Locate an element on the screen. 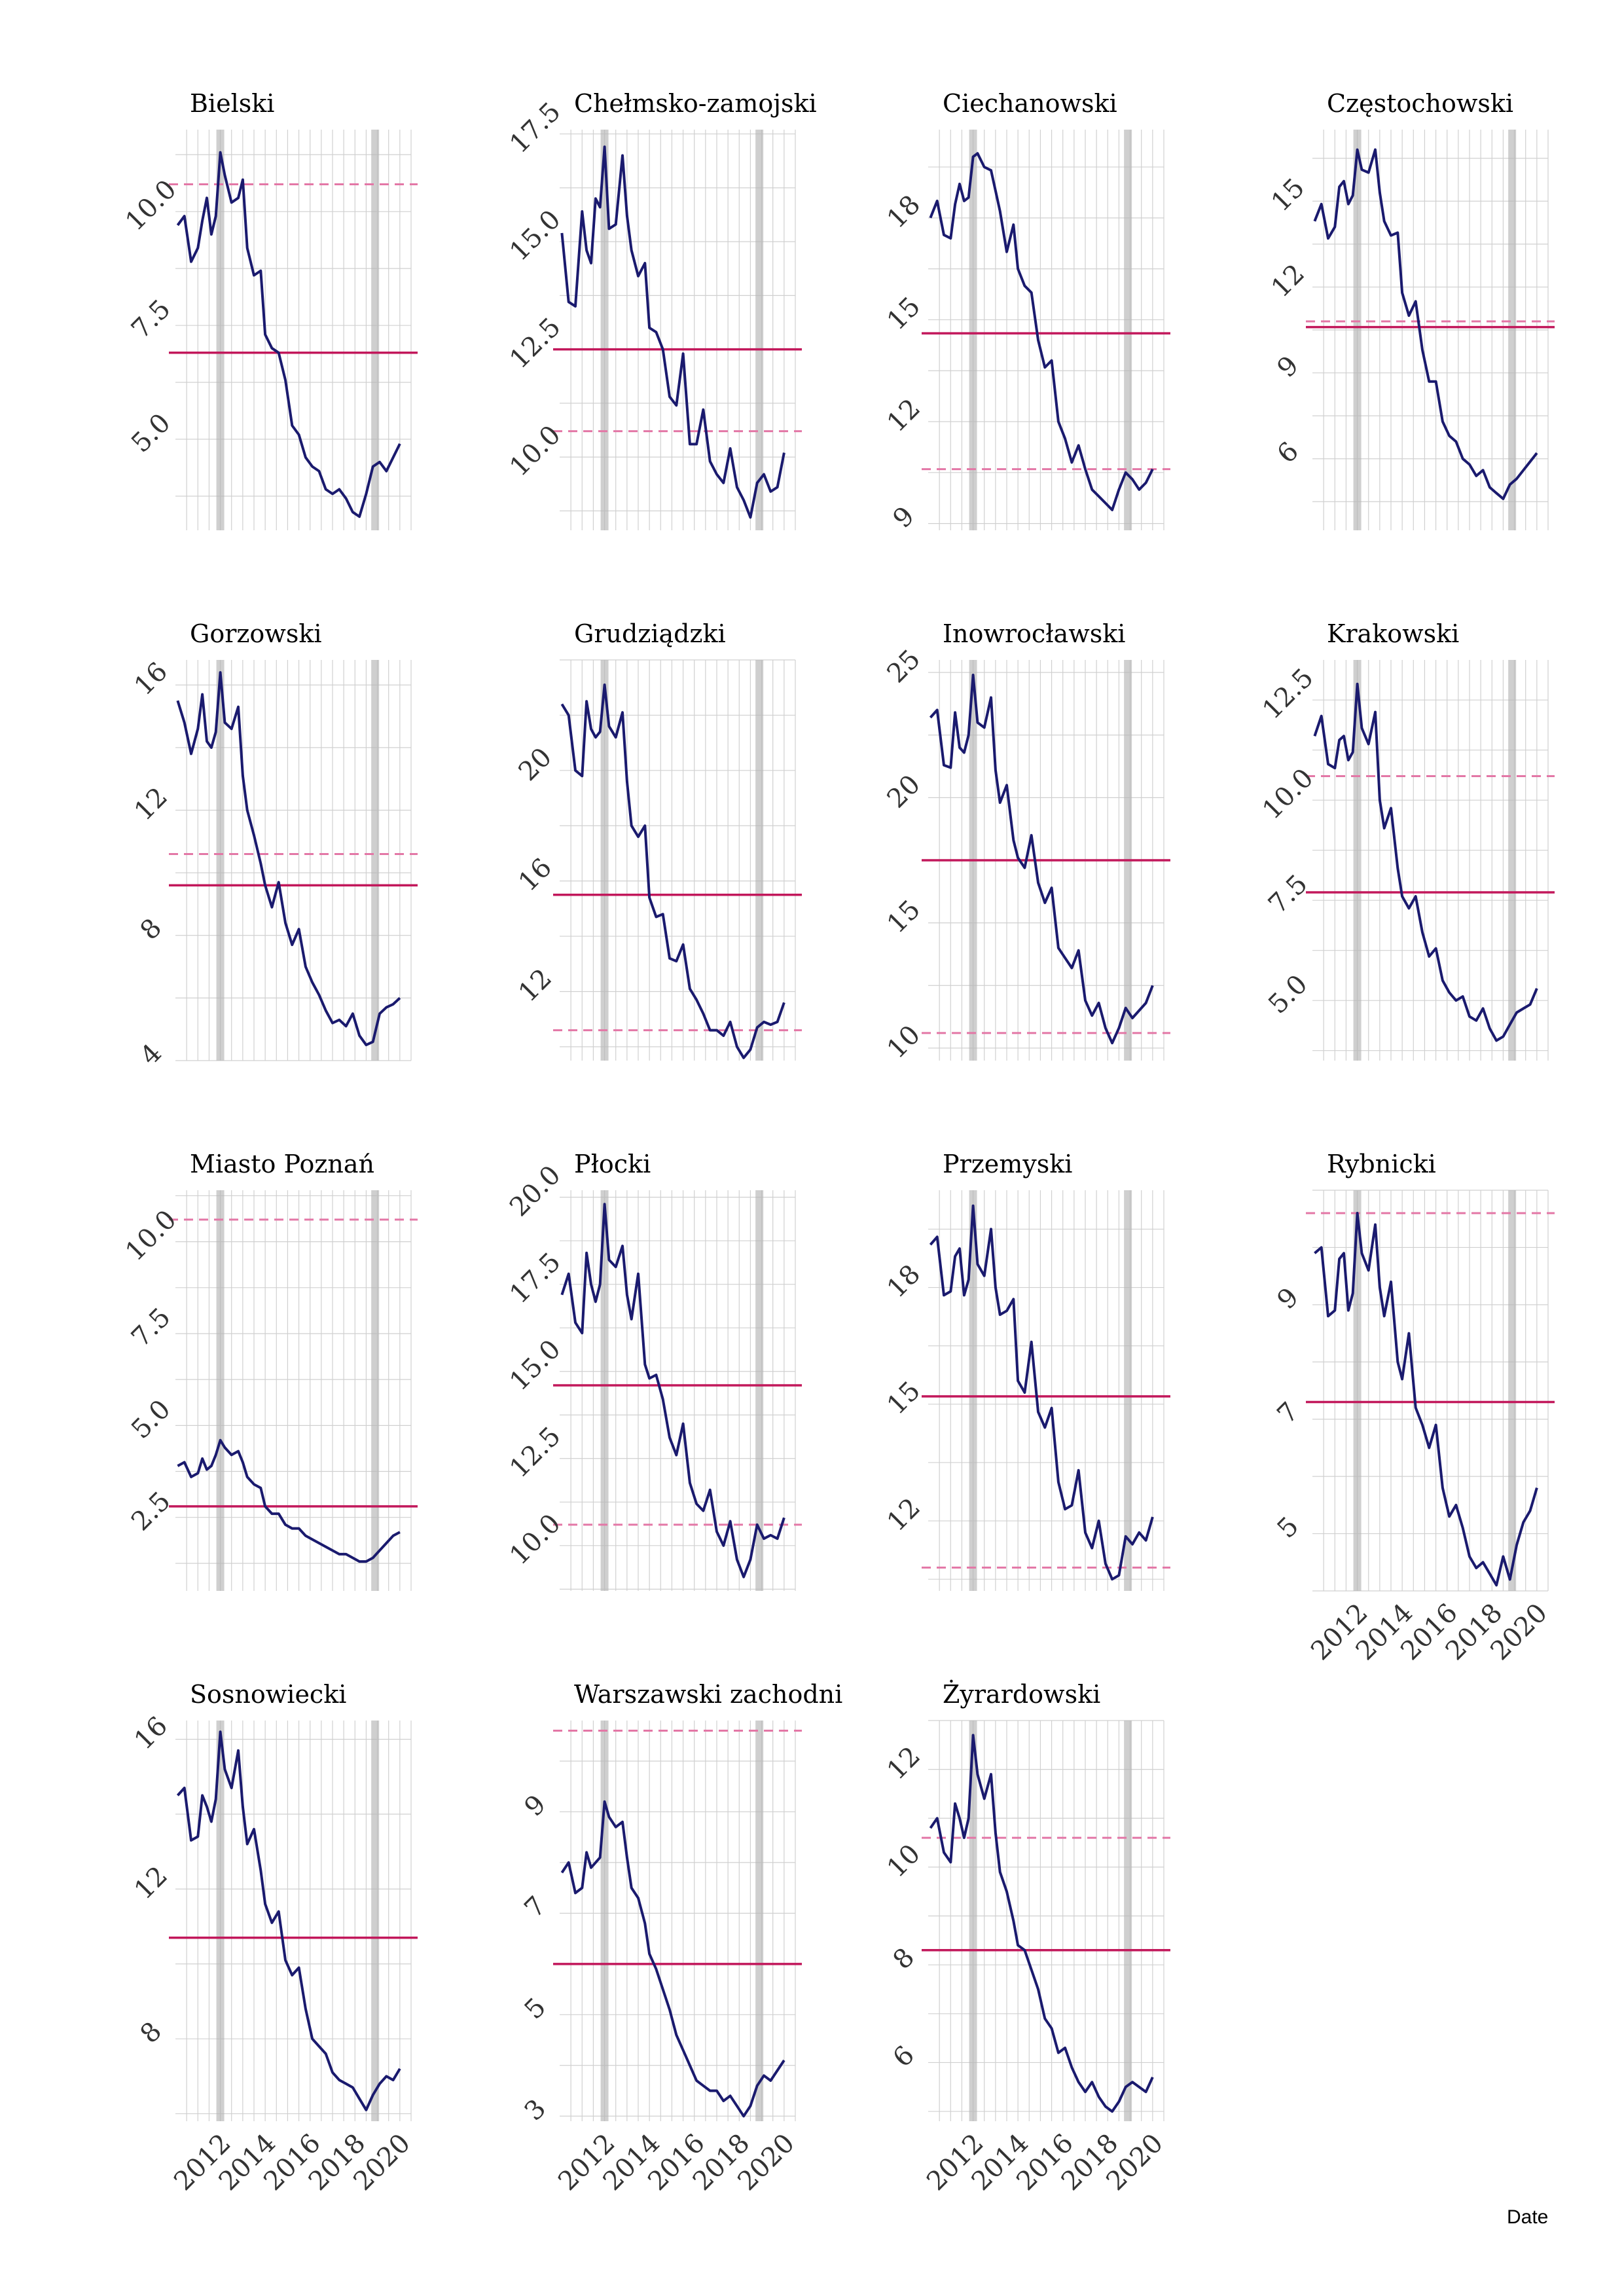 This screenshot has height=2296, width=1624. panel-title: Krakowski is located at coordinates (1393, 633).